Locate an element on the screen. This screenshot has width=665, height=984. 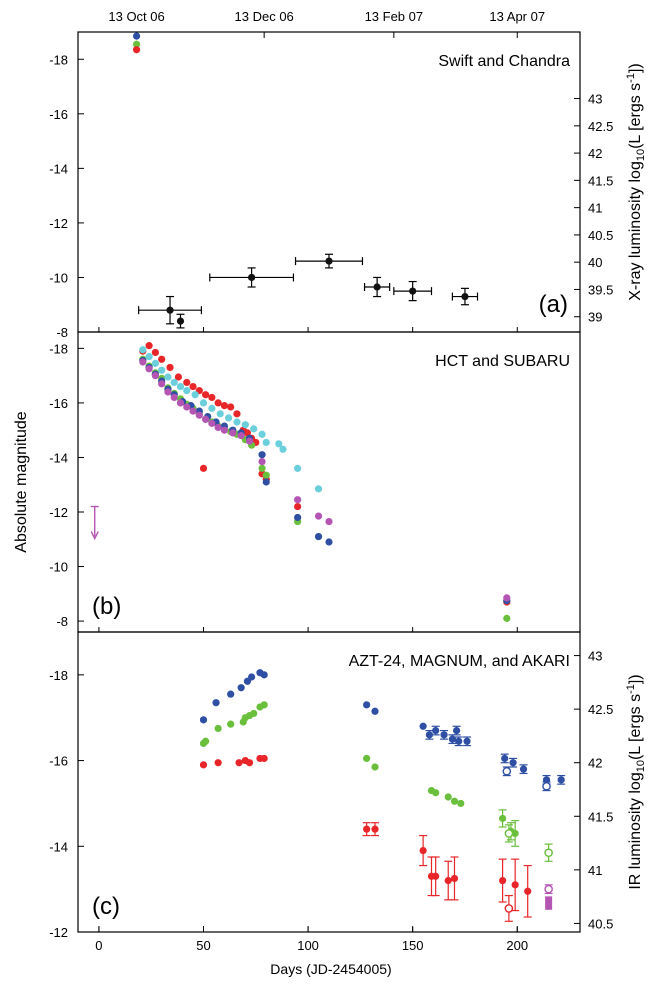
date-tick-label-3: 13 Apr 07 is located at coordinates (517, 16).